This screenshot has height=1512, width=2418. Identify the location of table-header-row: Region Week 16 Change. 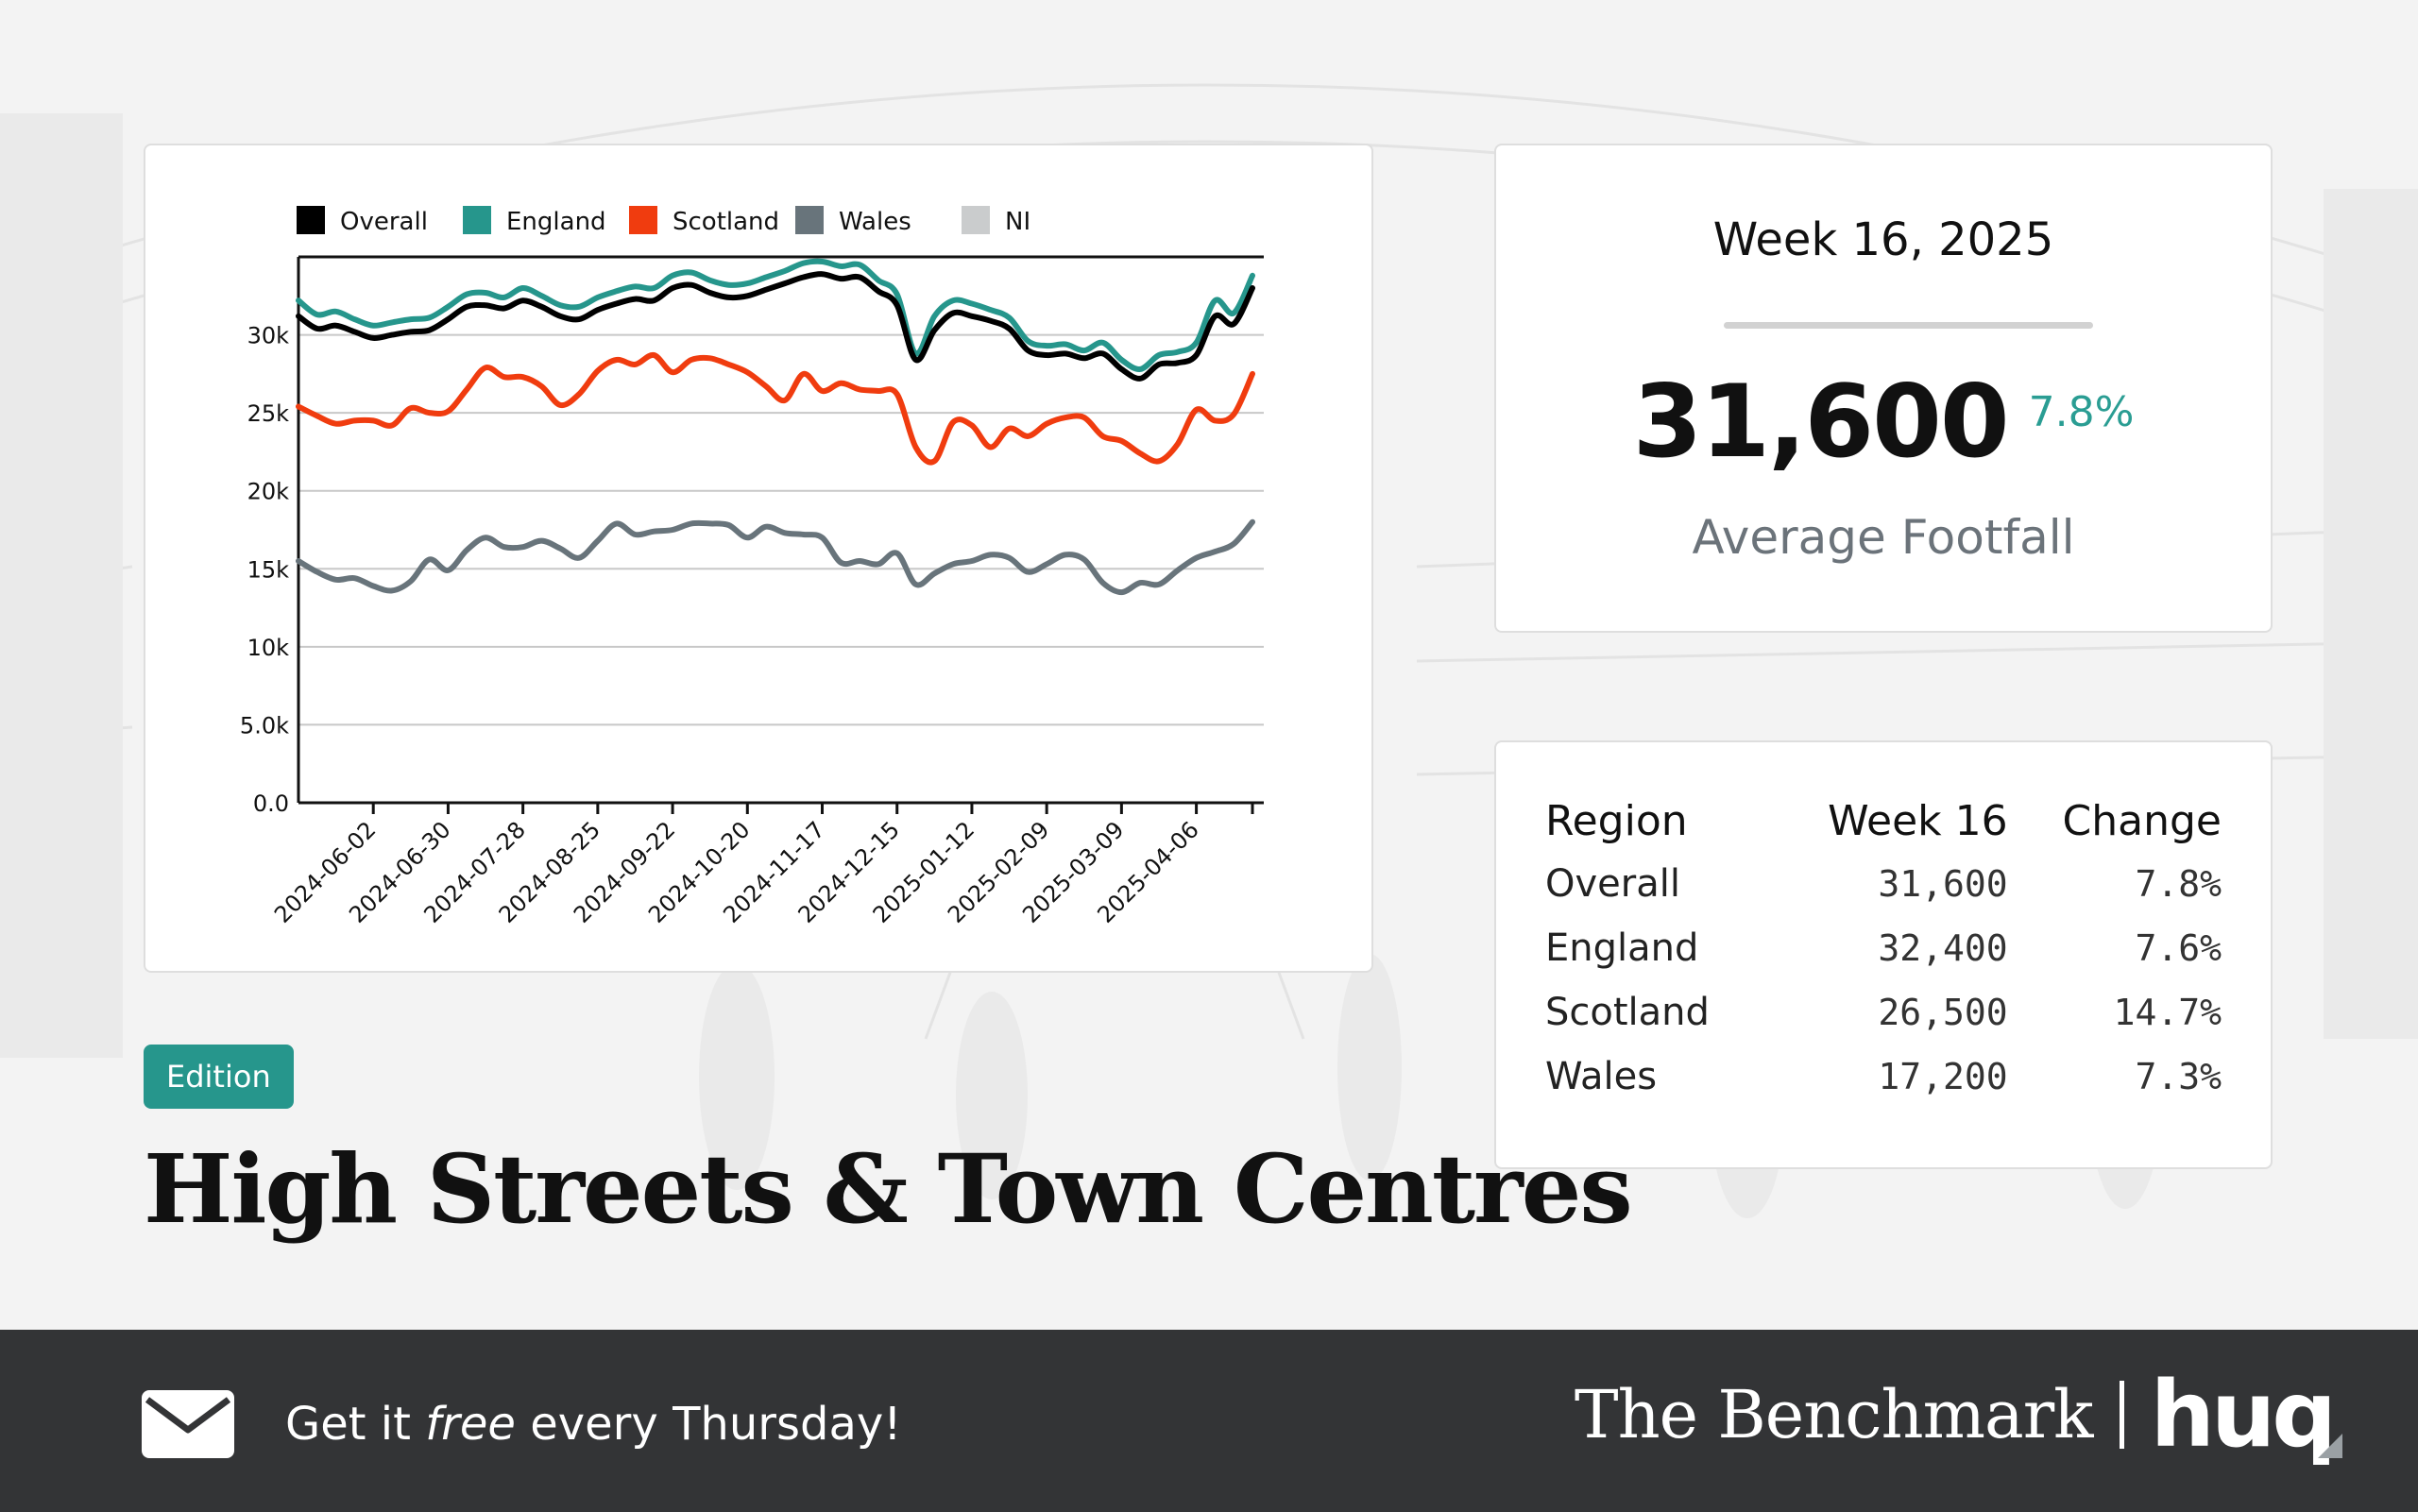
(1884, 825).